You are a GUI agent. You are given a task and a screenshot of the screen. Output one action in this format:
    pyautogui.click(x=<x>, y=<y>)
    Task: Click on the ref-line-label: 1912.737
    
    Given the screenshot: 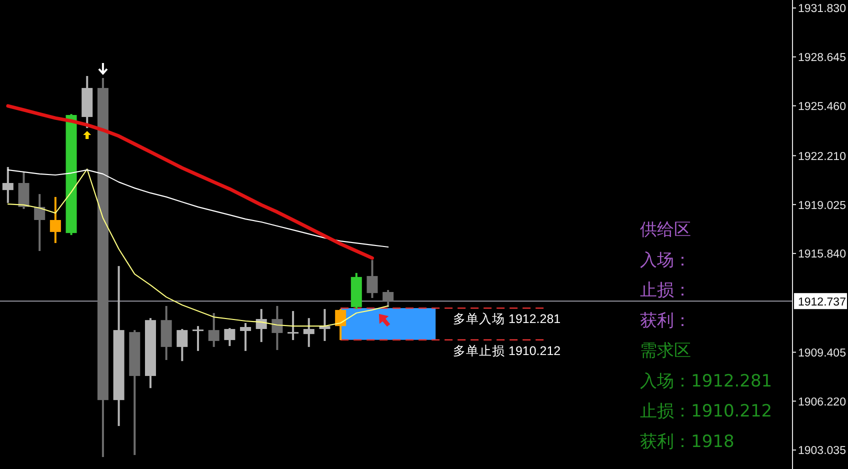 What is the action you would take?
    pyautogui.click(x=822, y=302)
    